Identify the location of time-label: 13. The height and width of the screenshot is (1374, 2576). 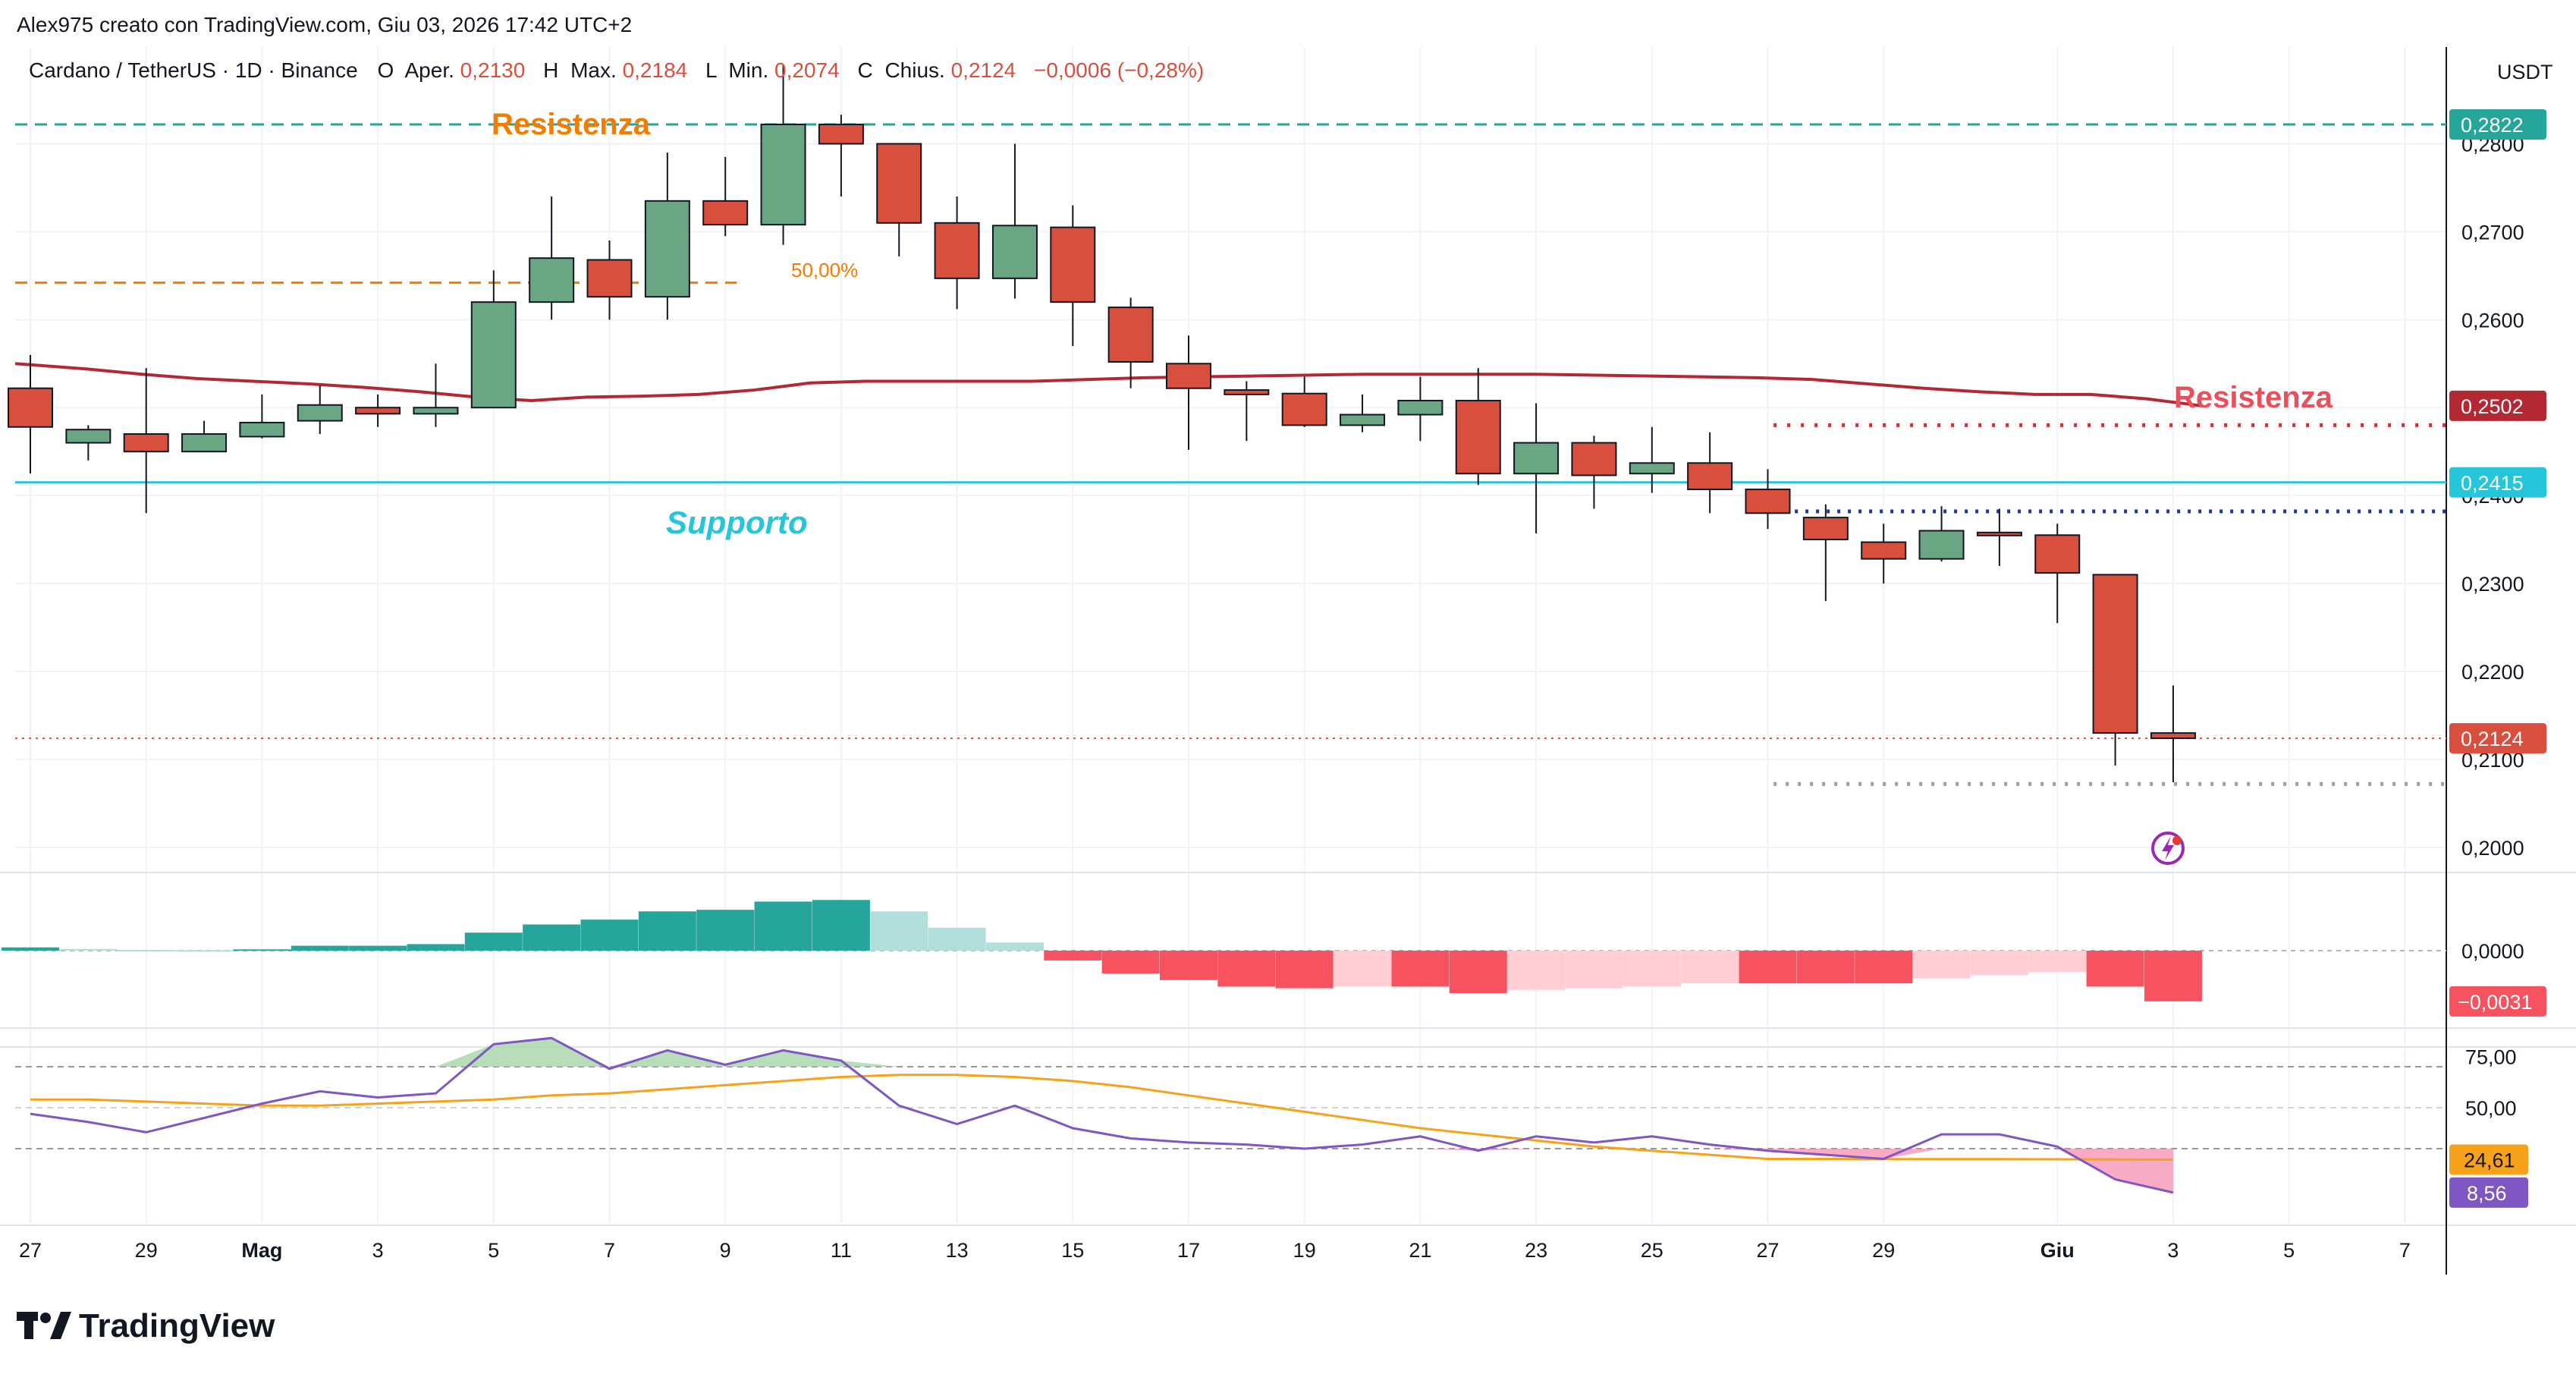
(957, 1250).